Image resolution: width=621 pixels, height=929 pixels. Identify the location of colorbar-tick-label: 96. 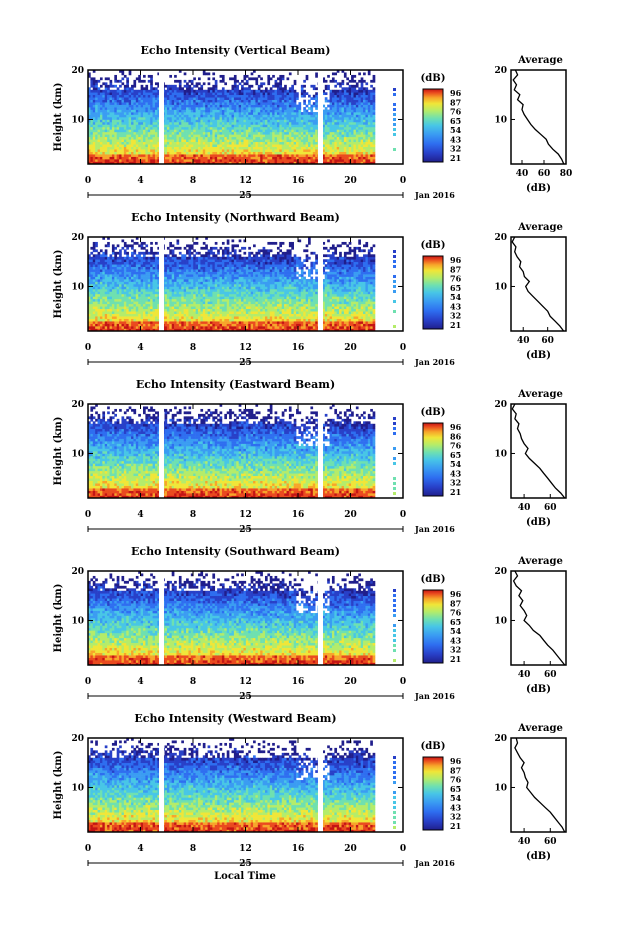
(456, 93).